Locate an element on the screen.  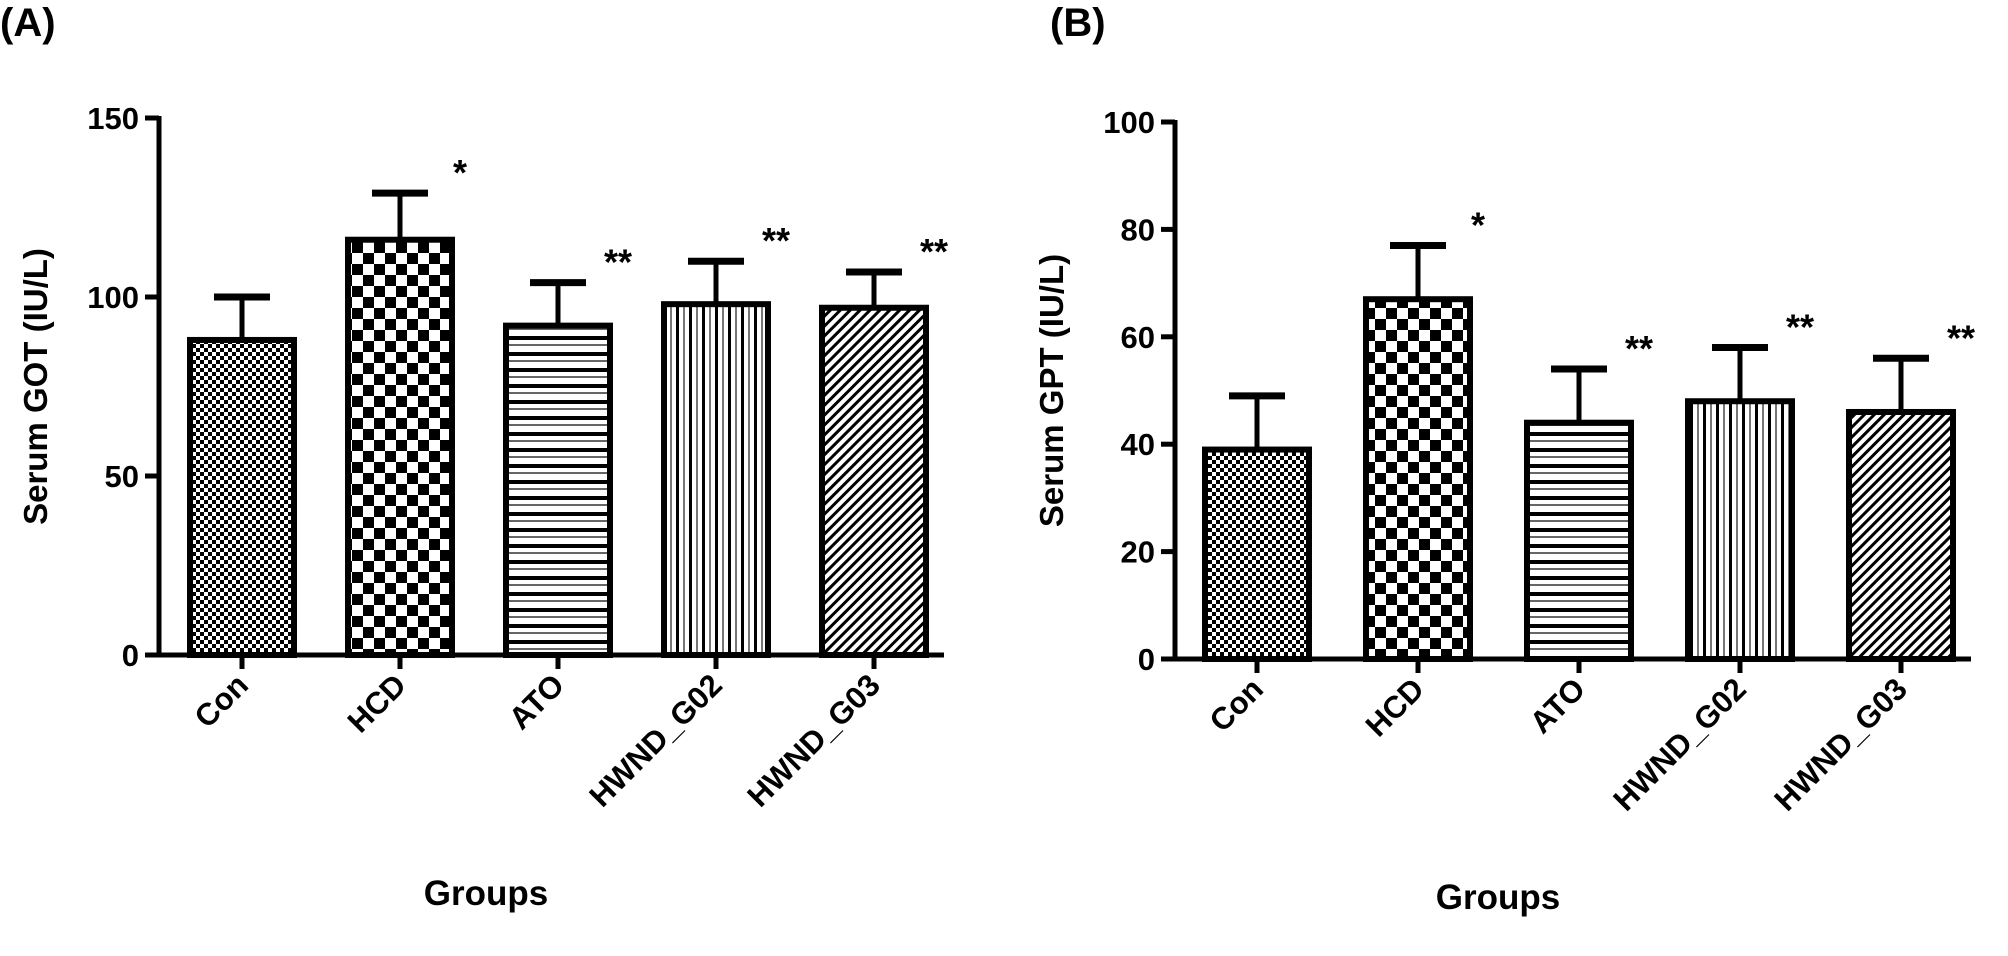
panel-label: (B) is located at coordinates (1078, 23).